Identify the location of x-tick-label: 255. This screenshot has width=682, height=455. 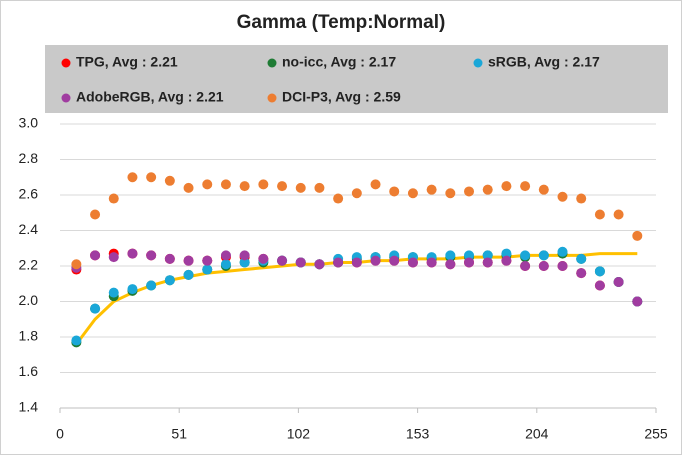
(656, 434).